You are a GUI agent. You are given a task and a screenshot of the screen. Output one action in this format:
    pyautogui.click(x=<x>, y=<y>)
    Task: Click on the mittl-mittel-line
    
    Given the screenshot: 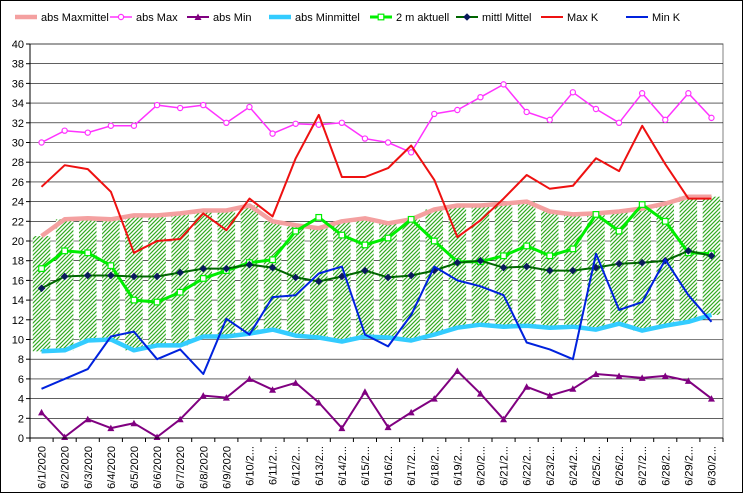 What is the action you would take?
    pyautogui.click(x=376, y=269)
    